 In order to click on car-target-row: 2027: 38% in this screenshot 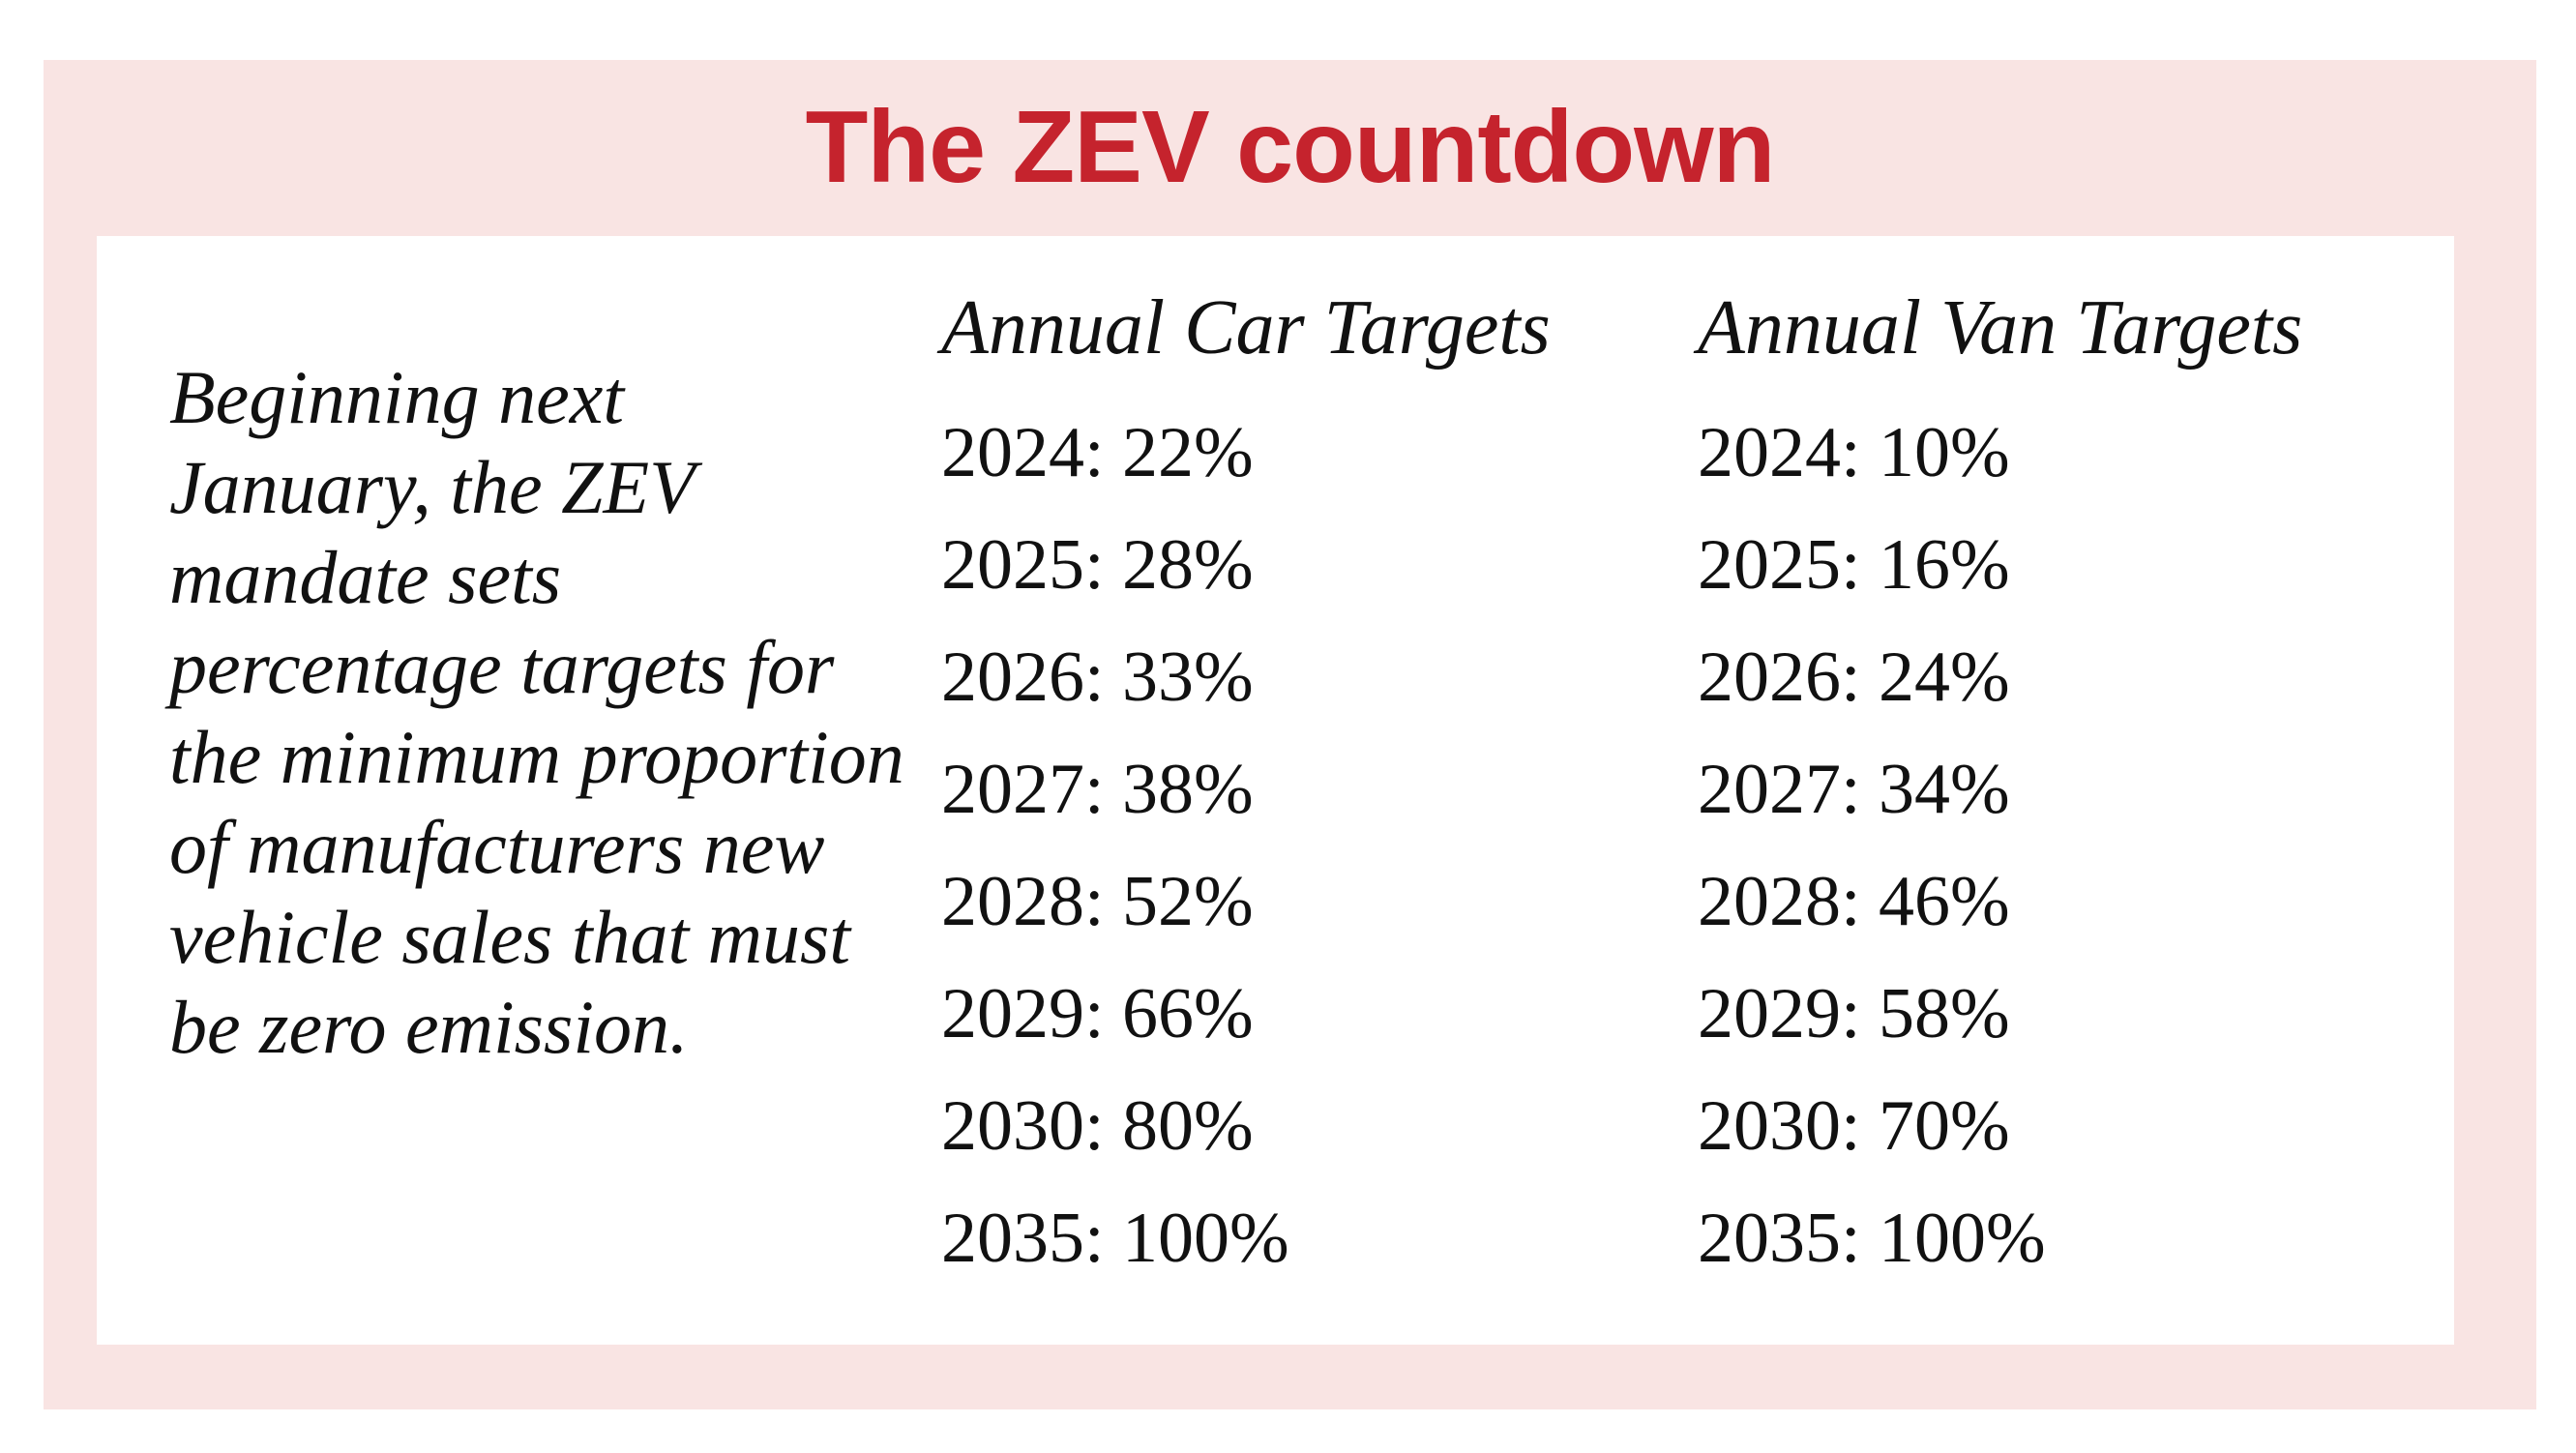, I will do `click(1097, 789)`.